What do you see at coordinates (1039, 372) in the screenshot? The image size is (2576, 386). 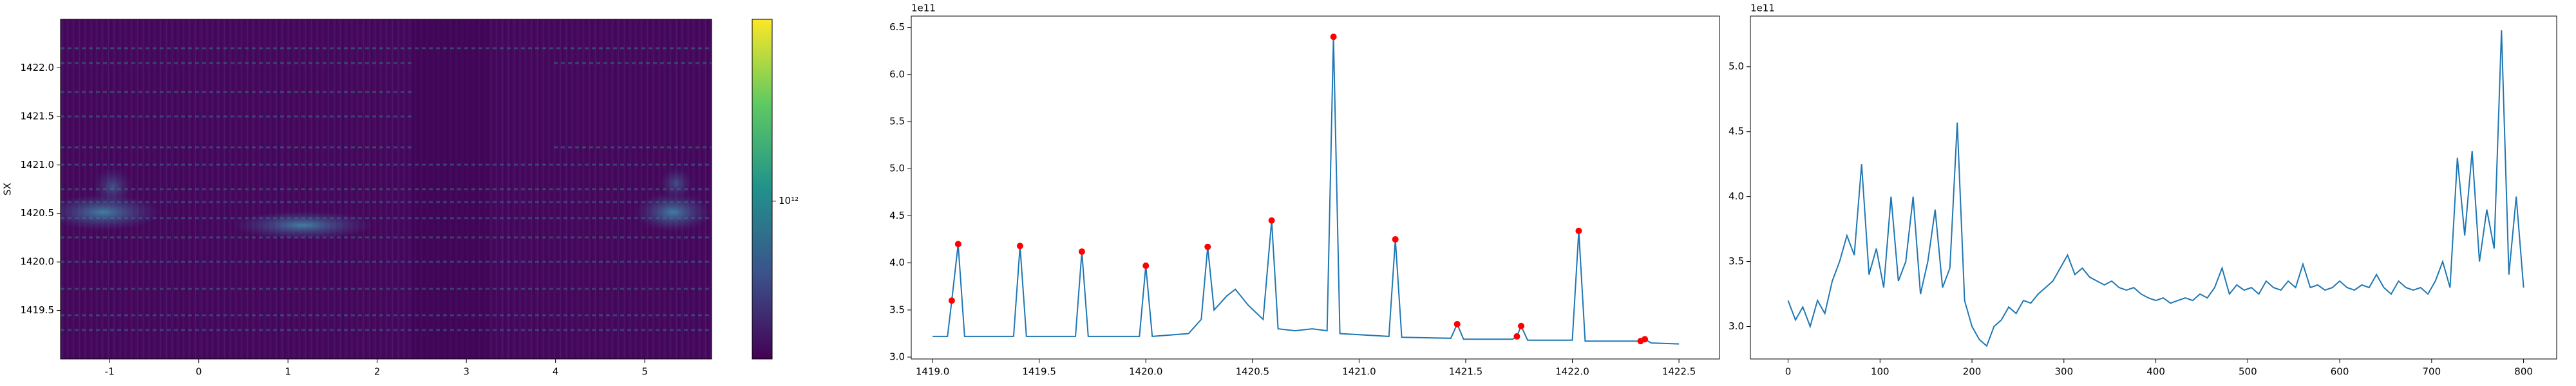 I see `x-tick-label: 1419.5` at bounding box center [1039, 372].